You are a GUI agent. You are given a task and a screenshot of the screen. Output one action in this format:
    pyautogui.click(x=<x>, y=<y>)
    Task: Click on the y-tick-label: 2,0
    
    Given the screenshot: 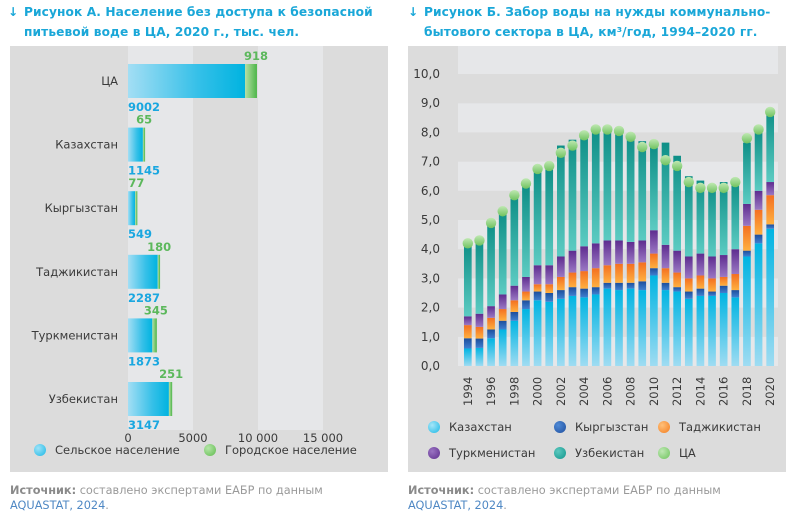 What is the action you would take?
    pyautogui.click(x=430, y=308)
    